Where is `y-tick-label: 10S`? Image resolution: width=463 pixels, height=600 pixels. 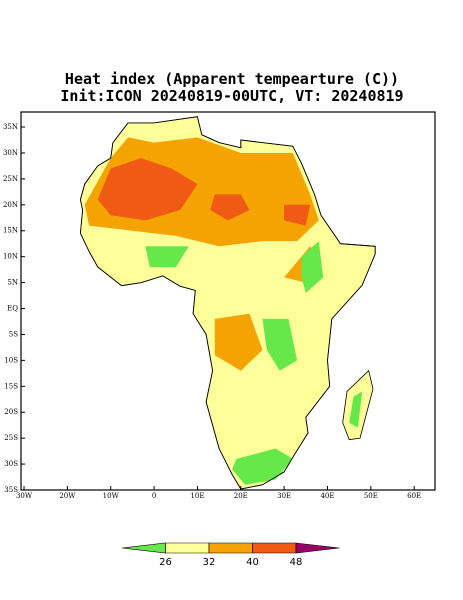
y-tick-label: 10S is located at coordinates (11, 360).